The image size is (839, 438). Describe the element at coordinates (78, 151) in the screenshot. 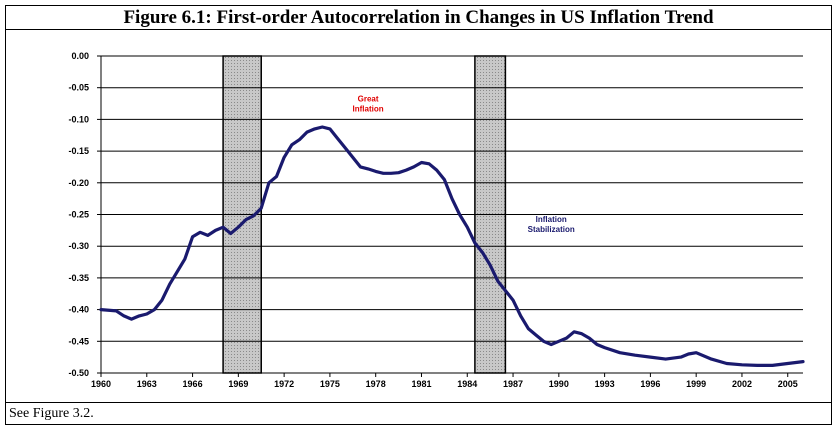

I see `y-tick-label: -0.15` at that location.